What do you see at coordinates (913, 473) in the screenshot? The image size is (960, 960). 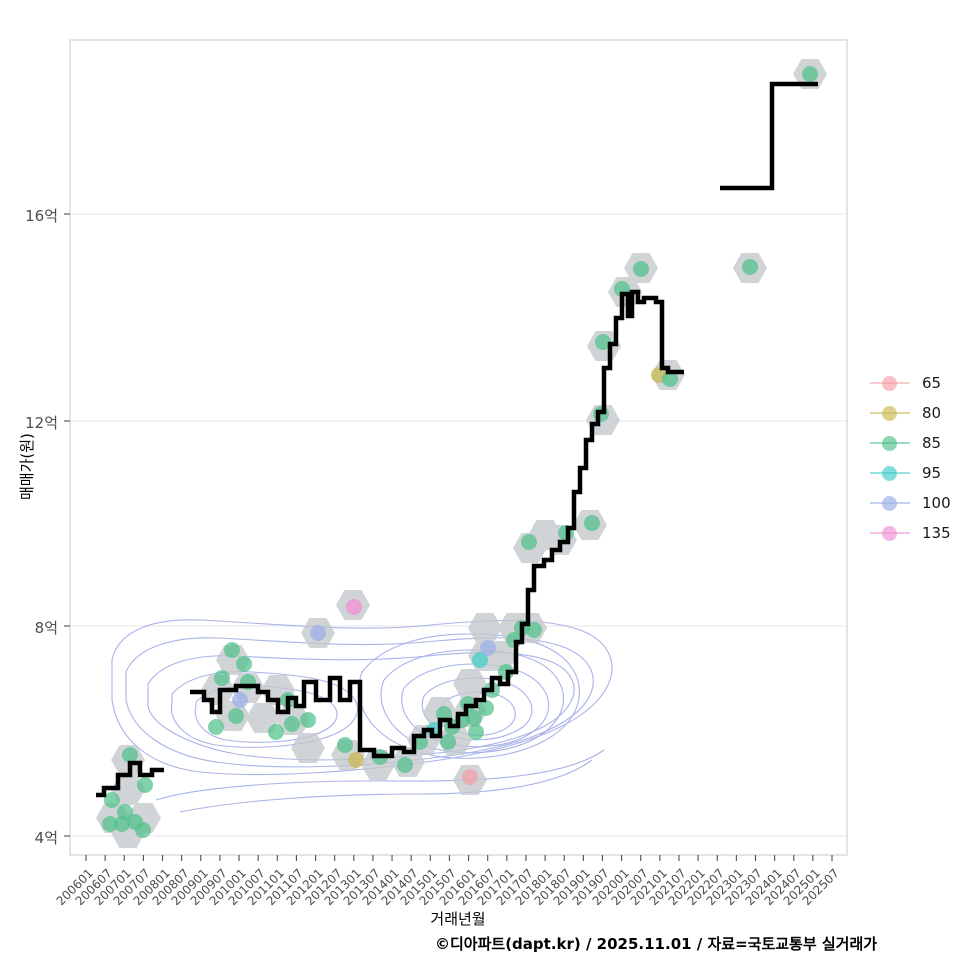 I see `legend-item: 95` at bounding box center [913, 473].